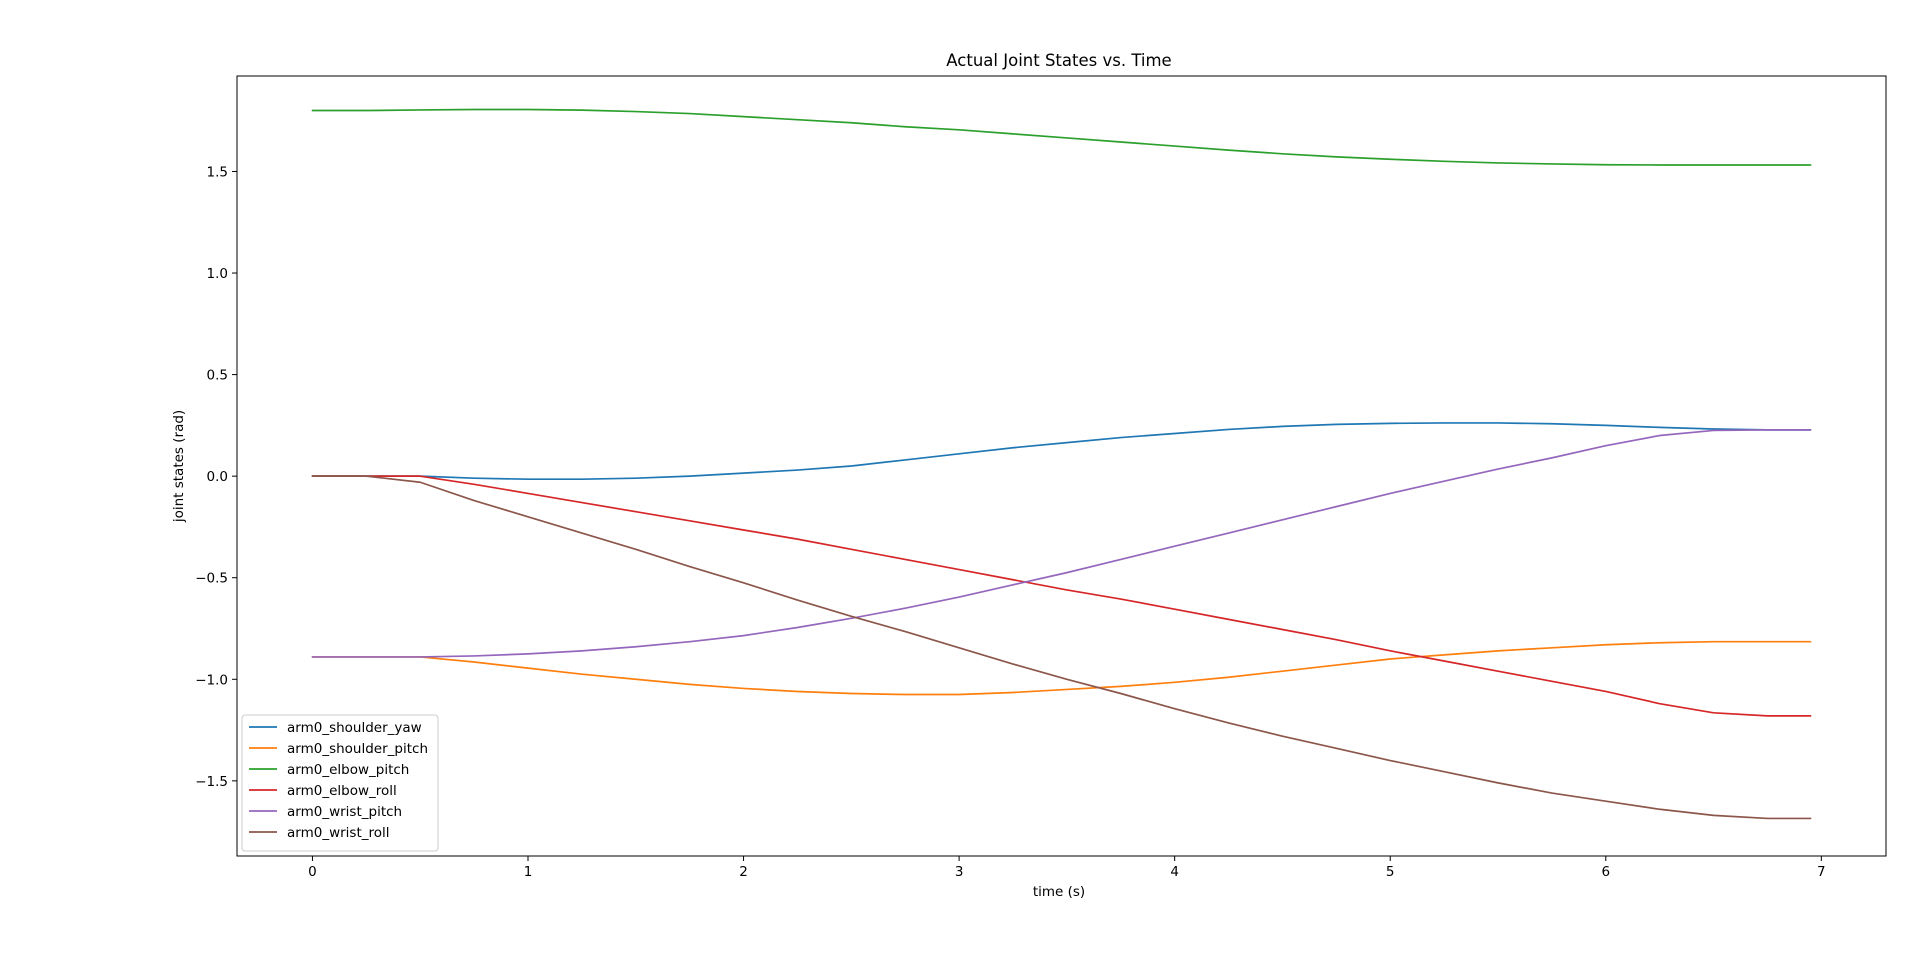  I want to click on x-tick-label: 1, so click(528, 872).